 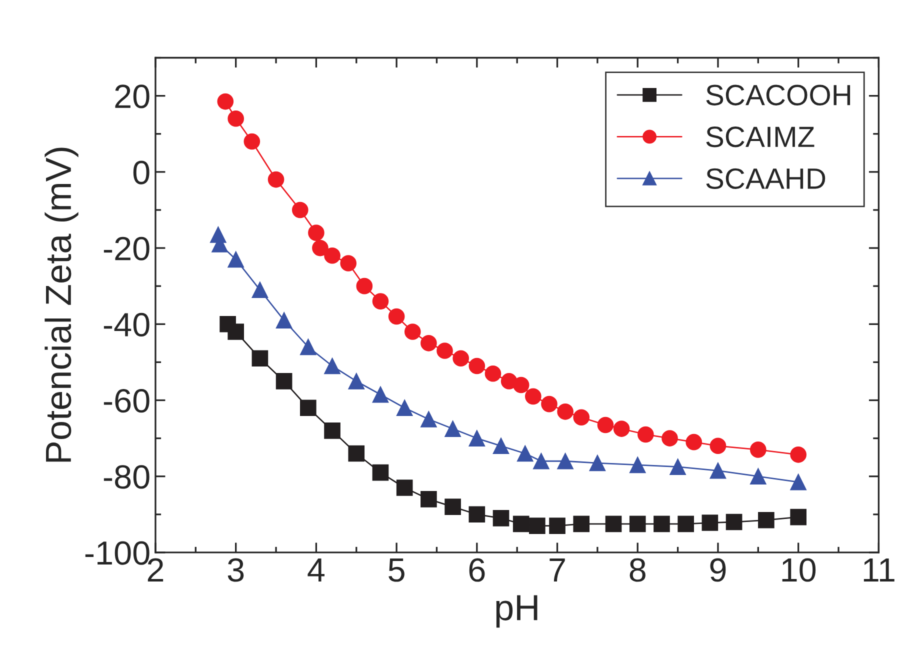 What do you see at coordinates (718, 570) in the screenshot?
I see `x-tick-label: 9` at bounding box center [718, 570].